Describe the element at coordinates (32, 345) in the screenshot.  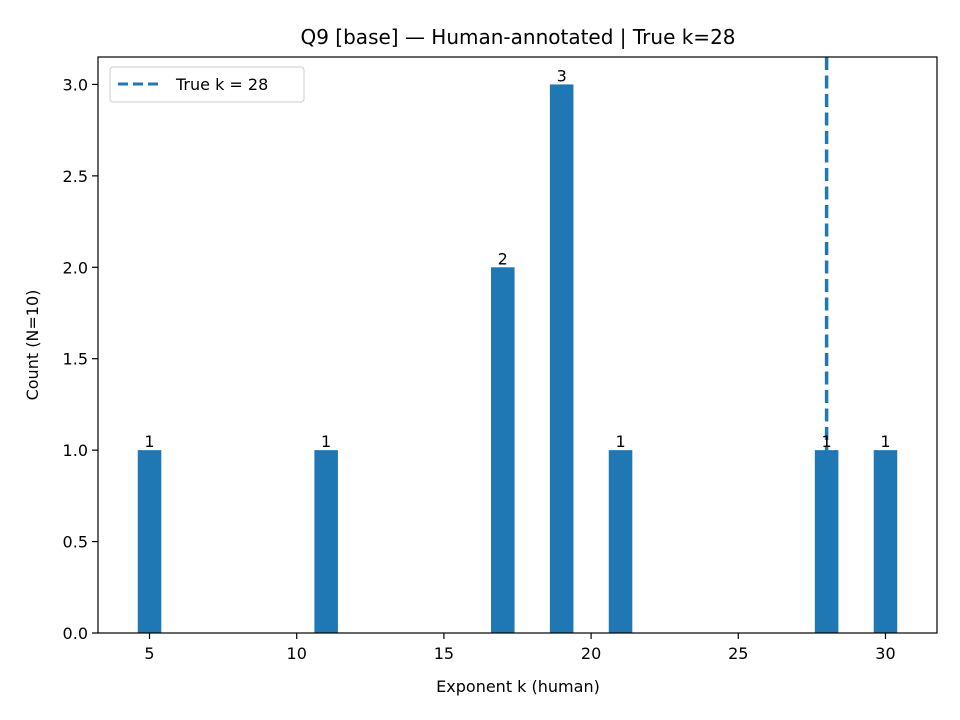
I see `y-axis-label: Count (N=10)` at that location.